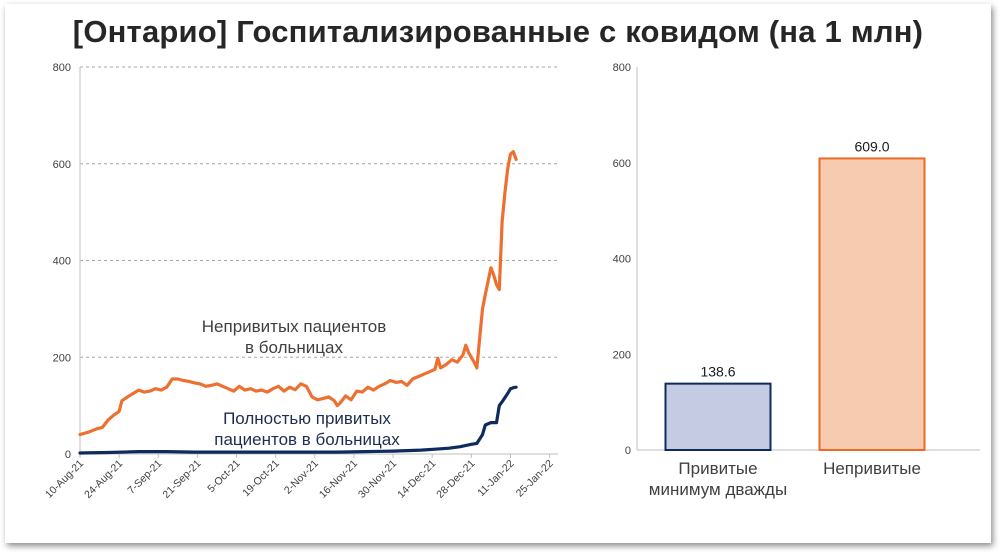  I want to click on vaccinated-series-line, so click(298, 420).